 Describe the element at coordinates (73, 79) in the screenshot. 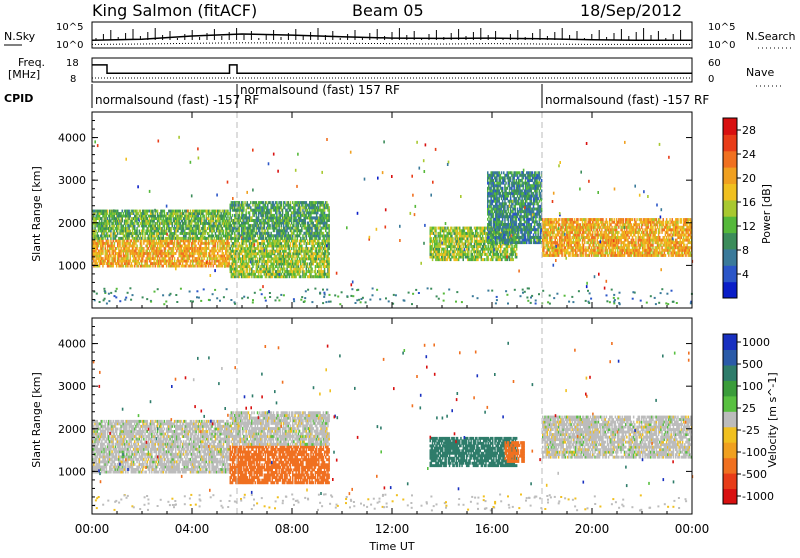

I see `freq-tick-bottom: 8` at that location.